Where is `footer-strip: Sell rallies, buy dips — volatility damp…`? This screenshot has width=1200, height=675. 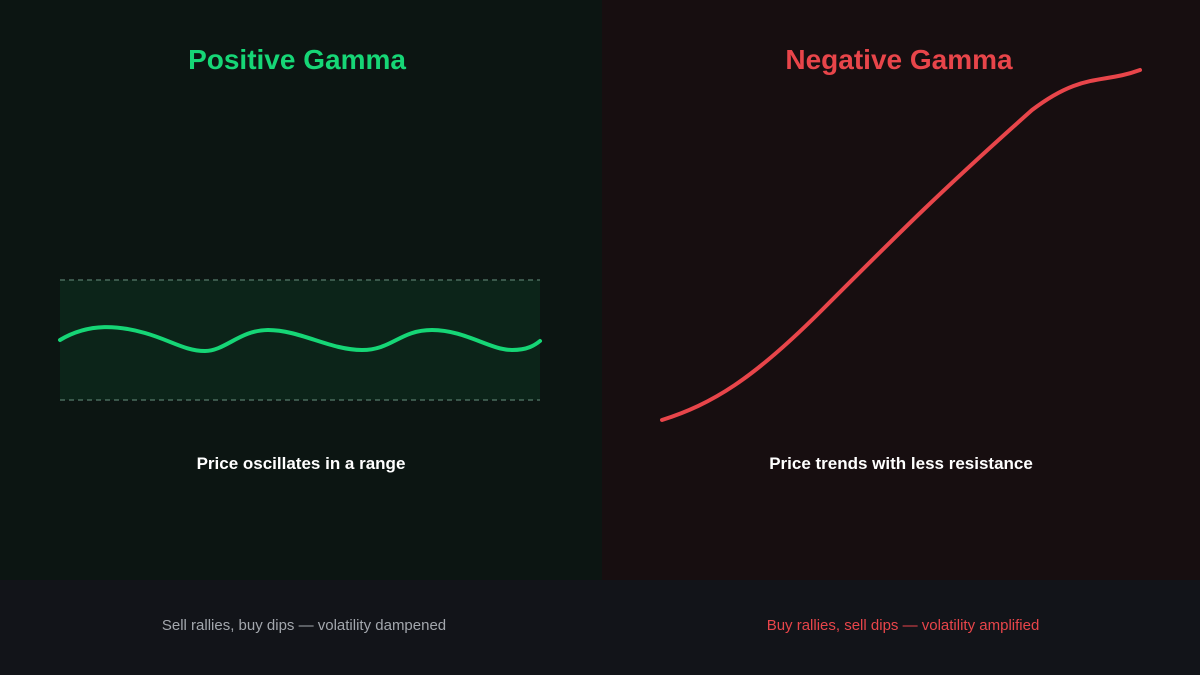
footer-strip: Sell rallies, buy dips — volatility damp… is located at coordinates (600, 627).